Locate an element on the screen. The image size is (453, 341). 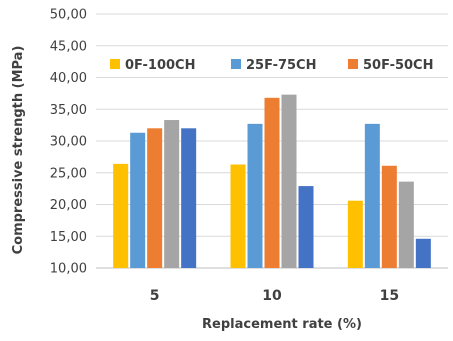
x-category-labels: 5 10 15 is located at coordinates (274, 296).